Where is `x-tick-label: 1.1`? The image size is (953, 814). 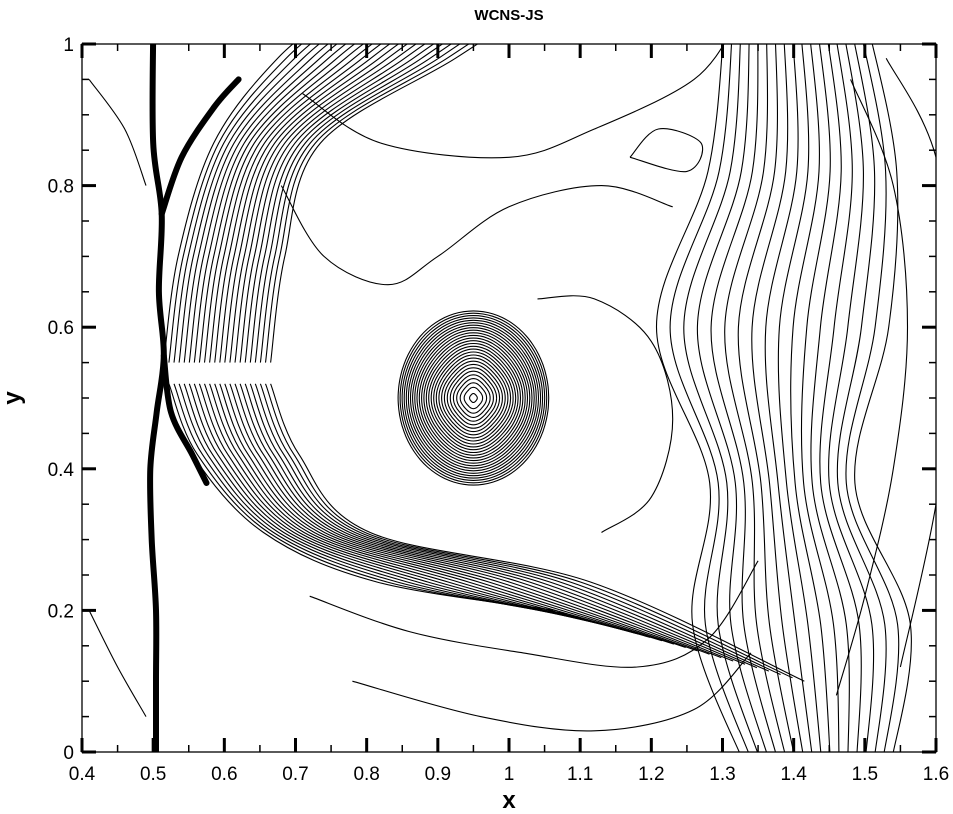 x-tick-label: 1.1 is located at coordinates (580, 774).